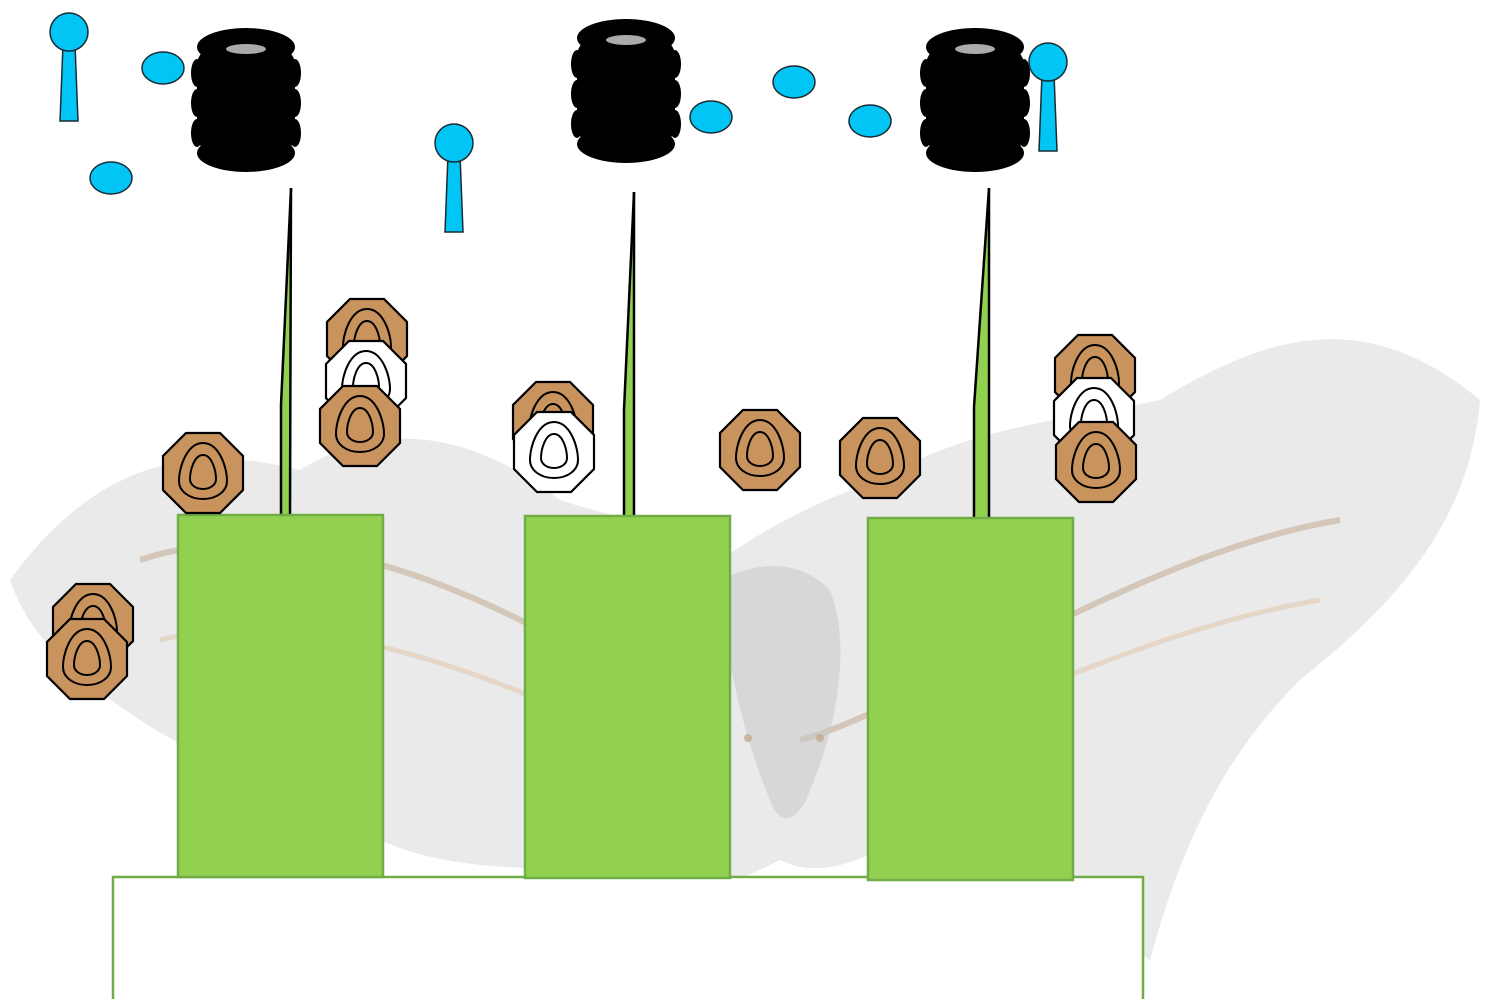 This screenshot has height=999, width=1485. I want to click on fault-line-area, so click(628, 937).